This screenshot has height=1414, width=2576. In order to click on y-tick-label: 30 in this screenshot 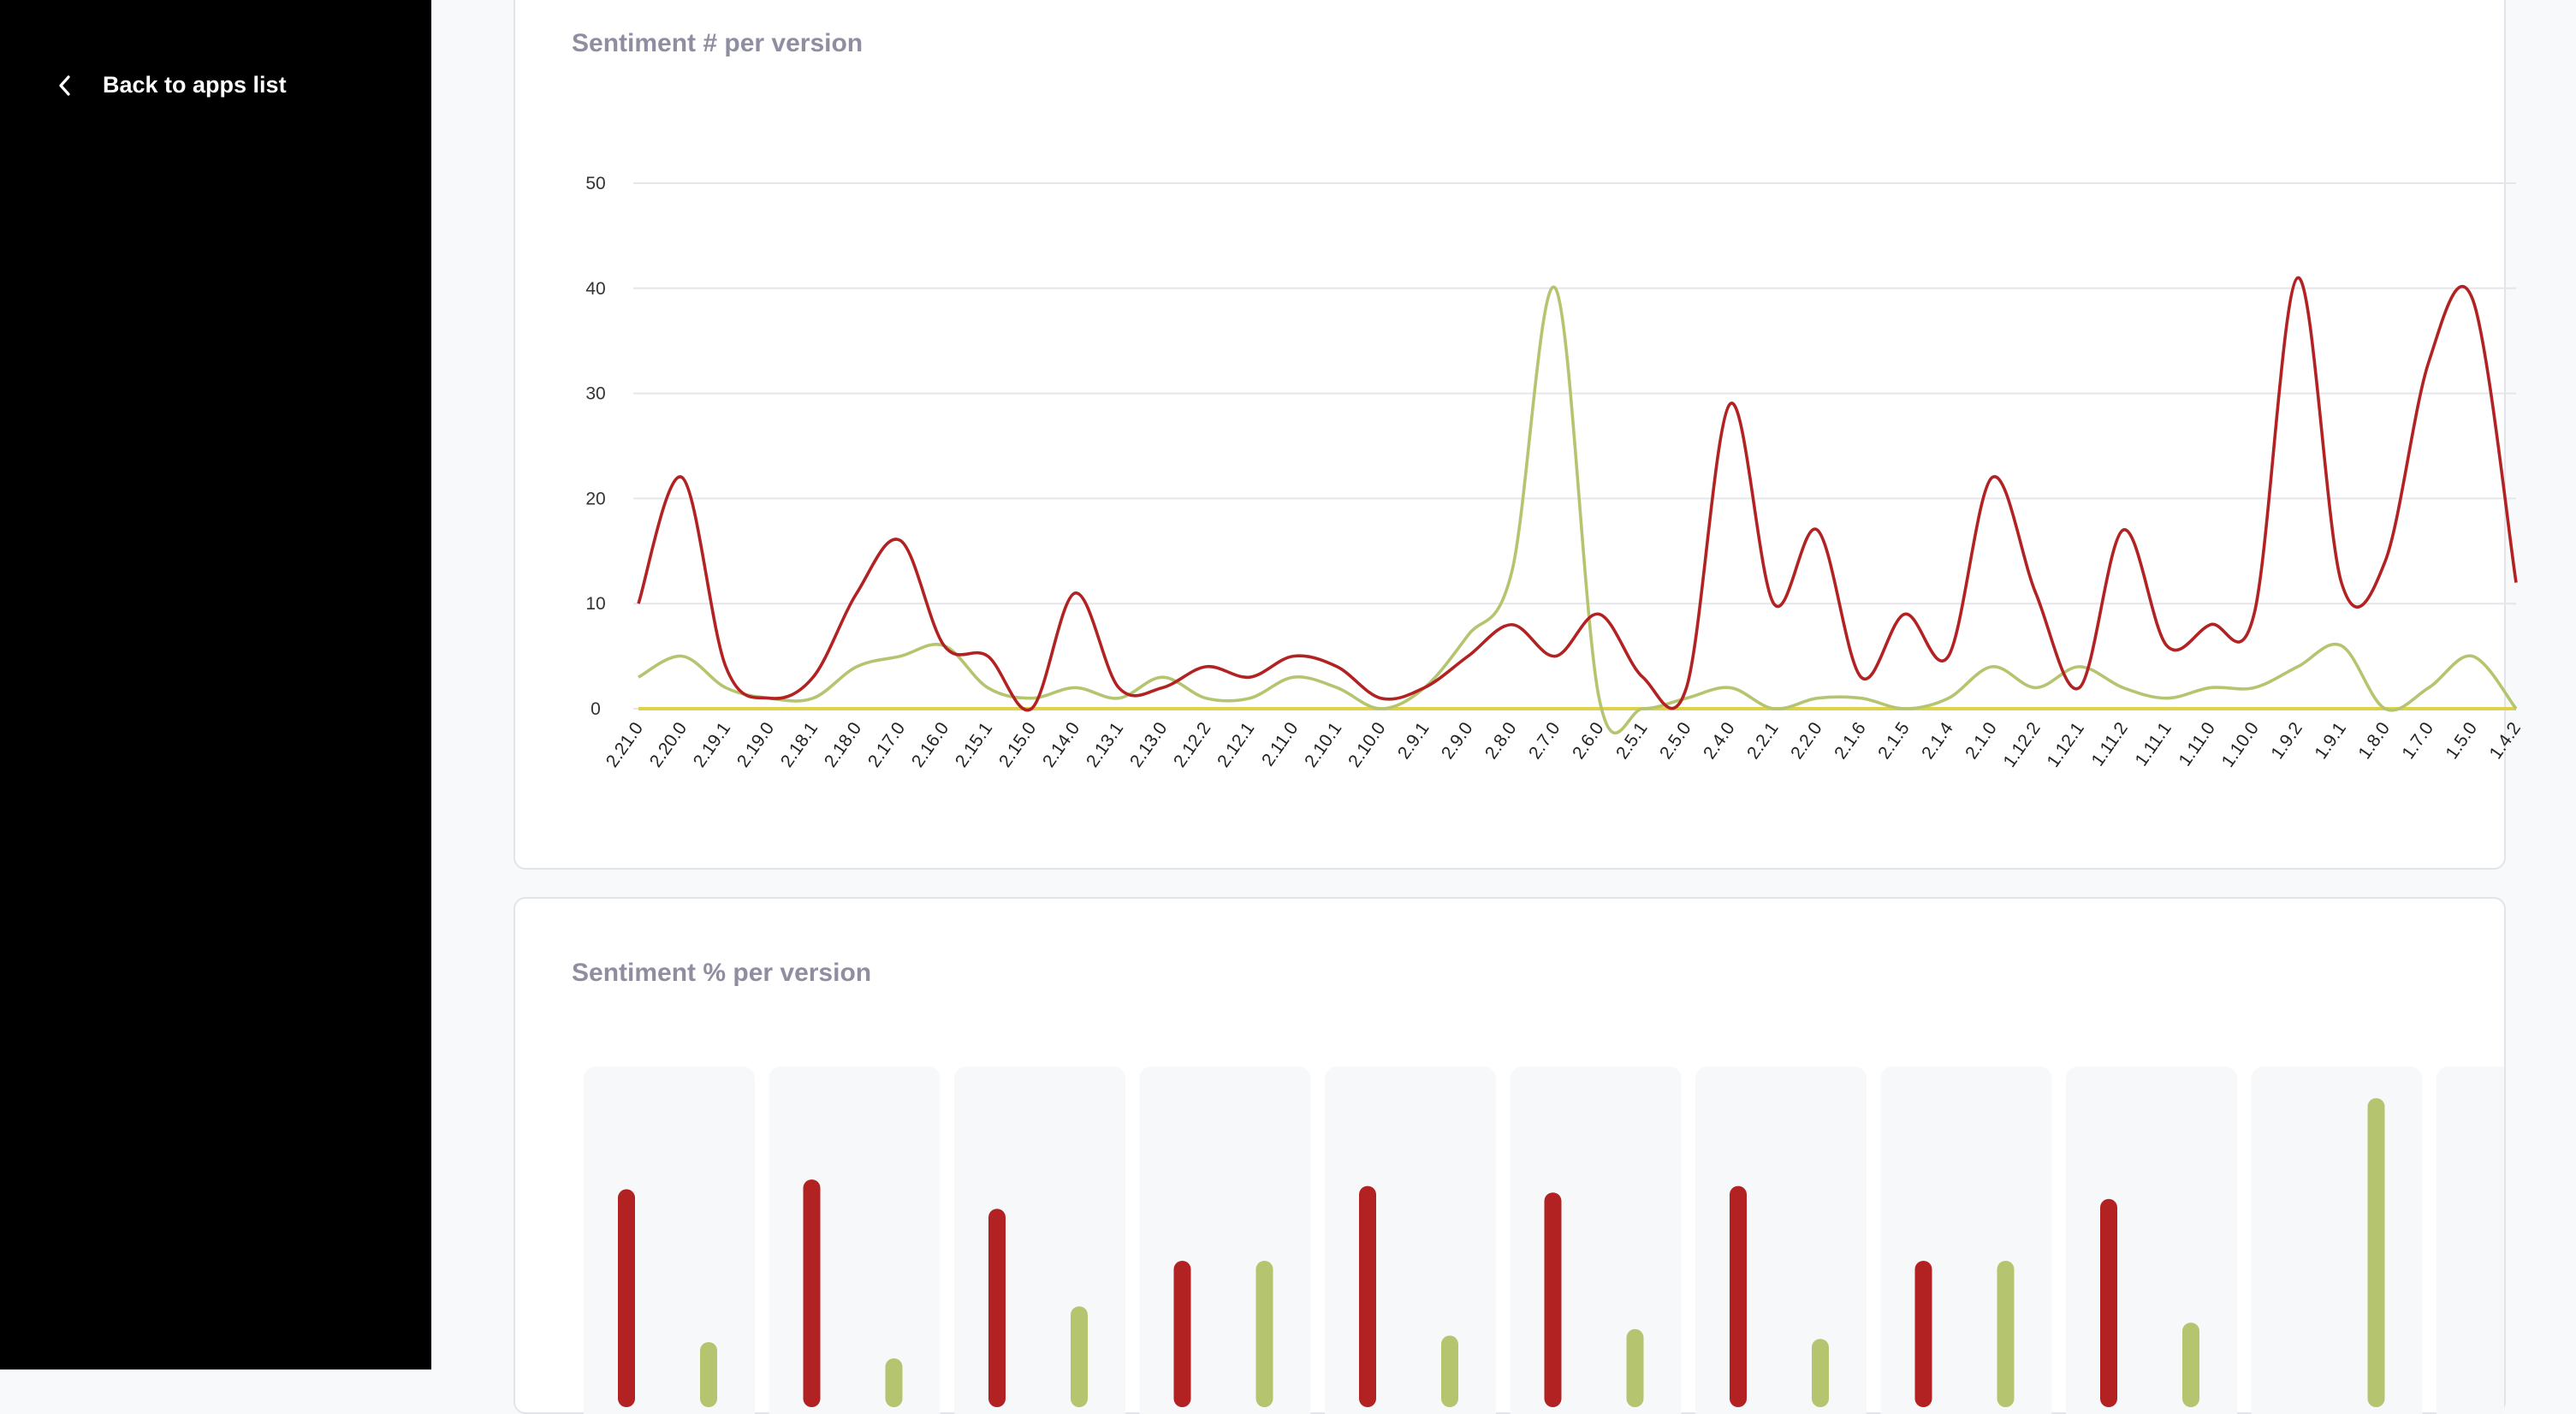, I will do `click(595, 394)`.